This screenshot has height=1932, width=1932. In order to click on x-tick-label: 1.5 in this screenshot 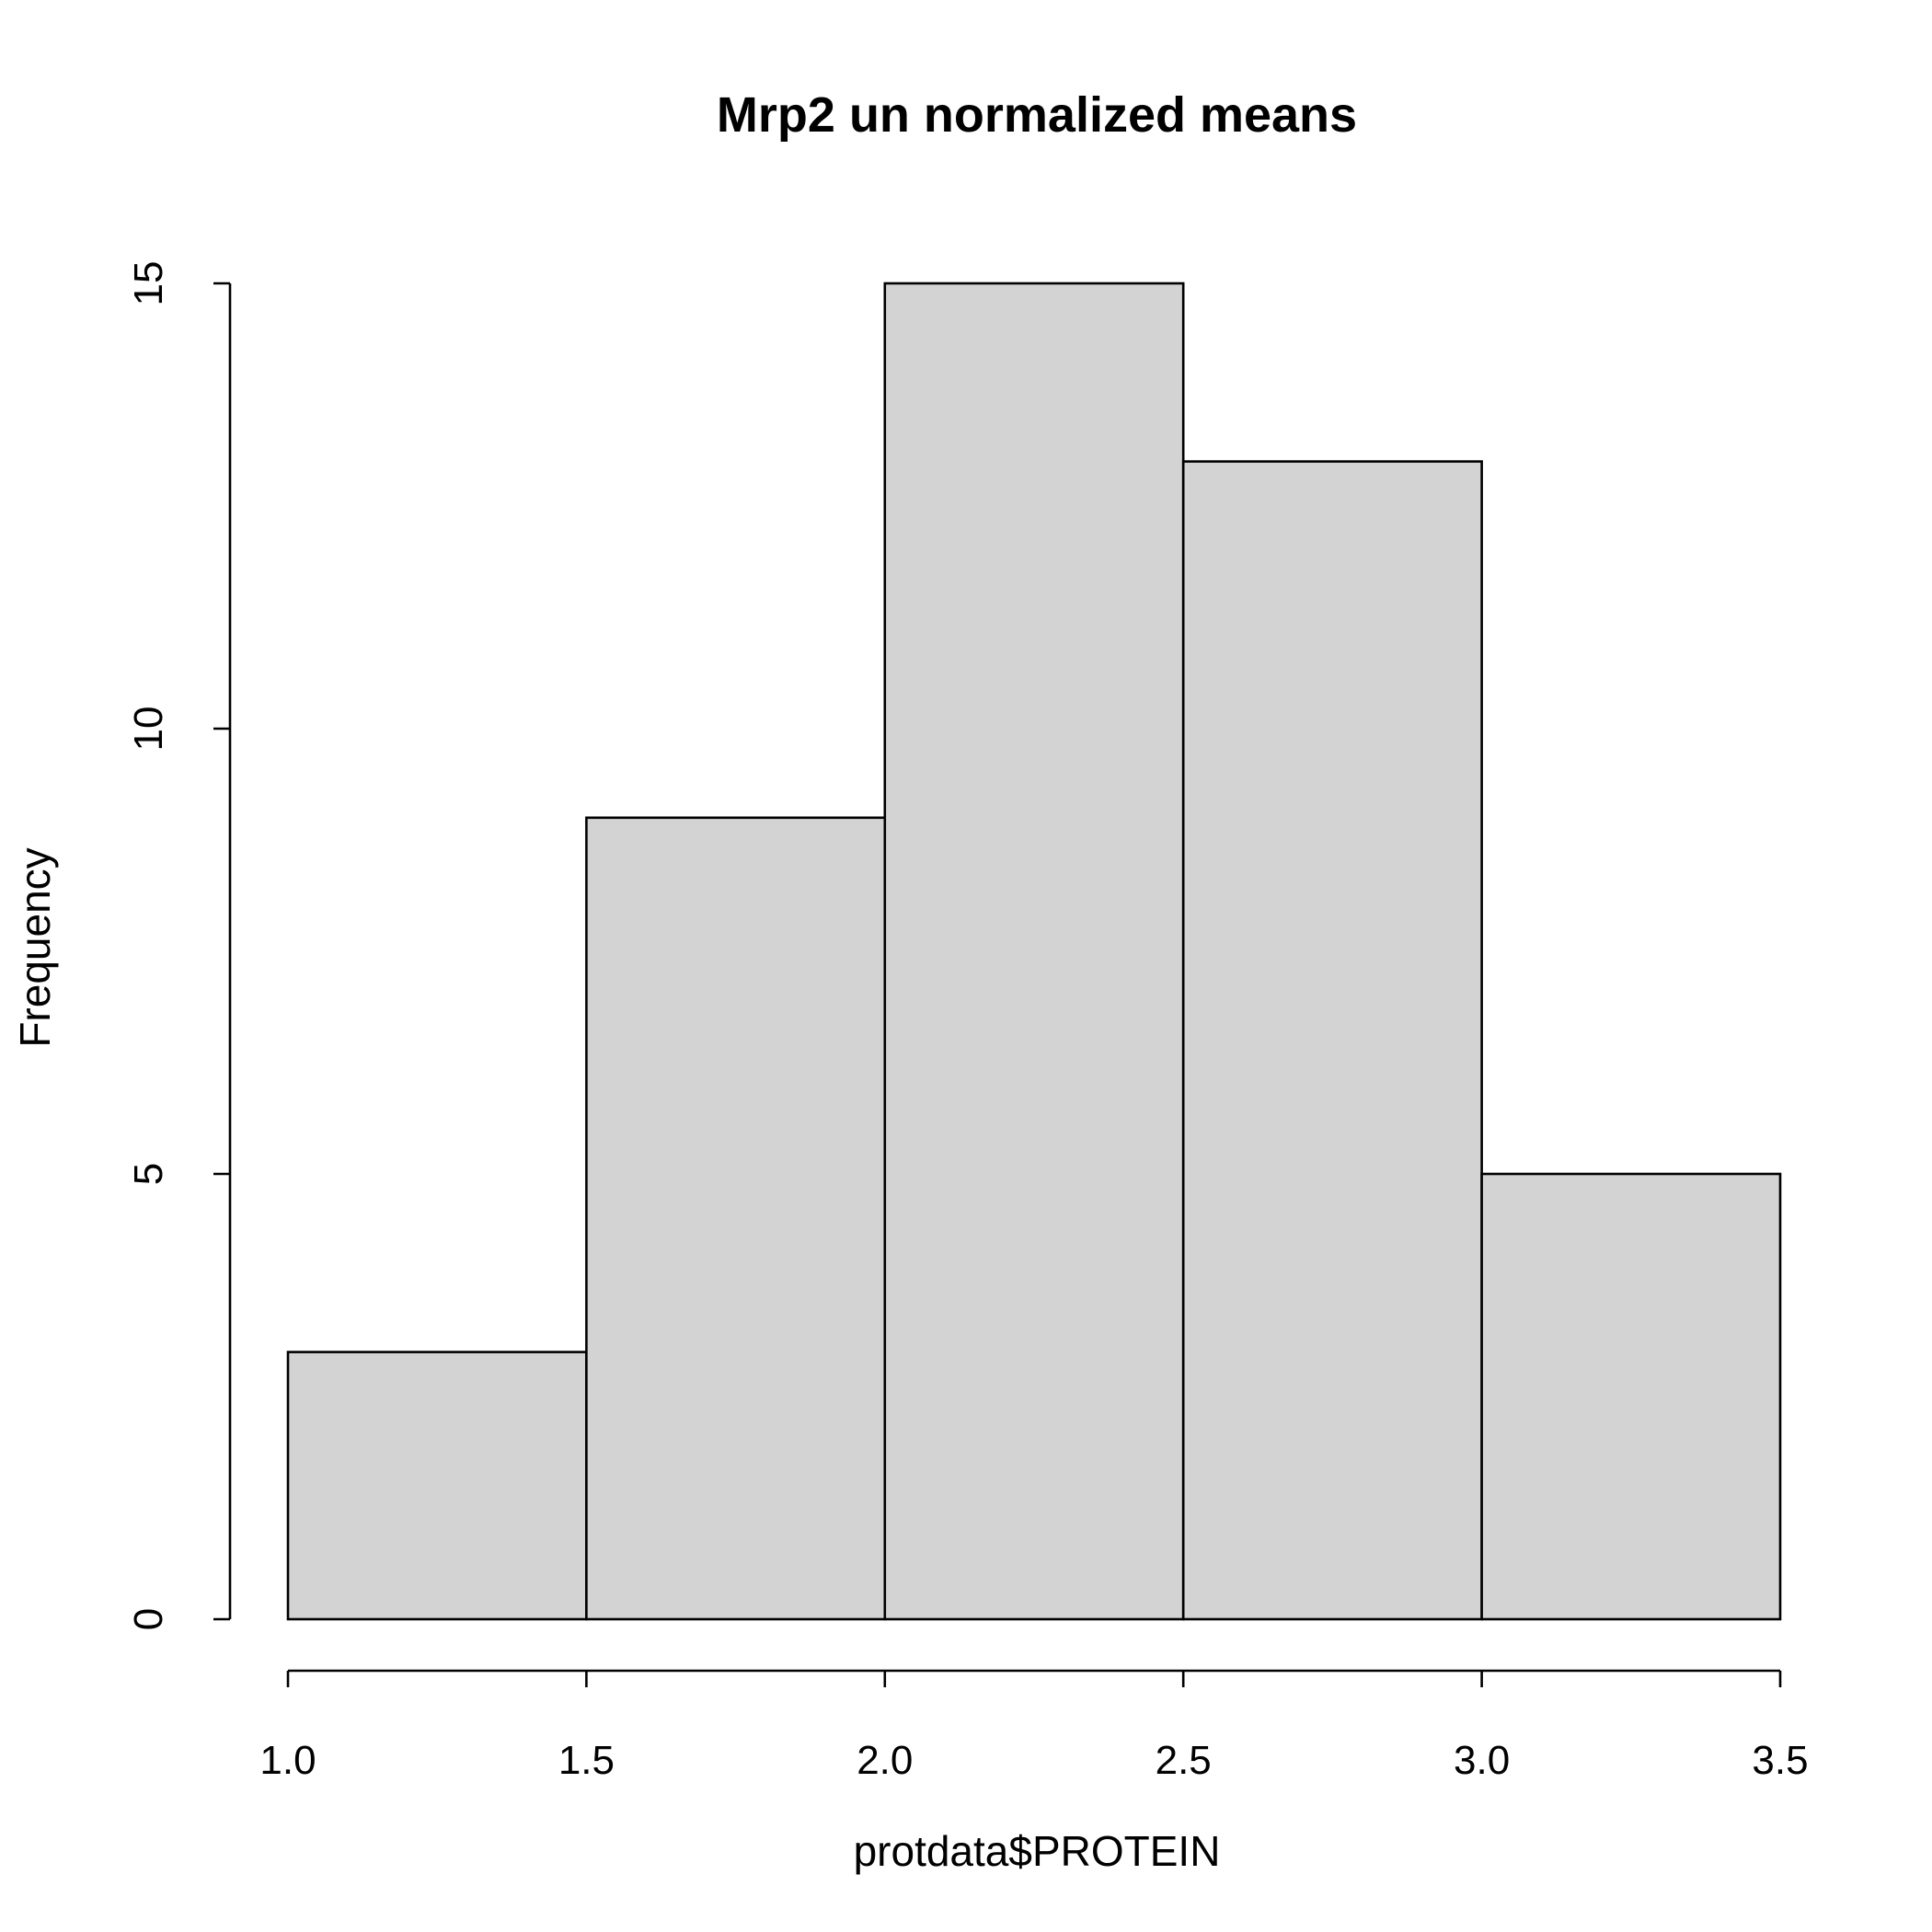, I will do `click(586, 1760)`.